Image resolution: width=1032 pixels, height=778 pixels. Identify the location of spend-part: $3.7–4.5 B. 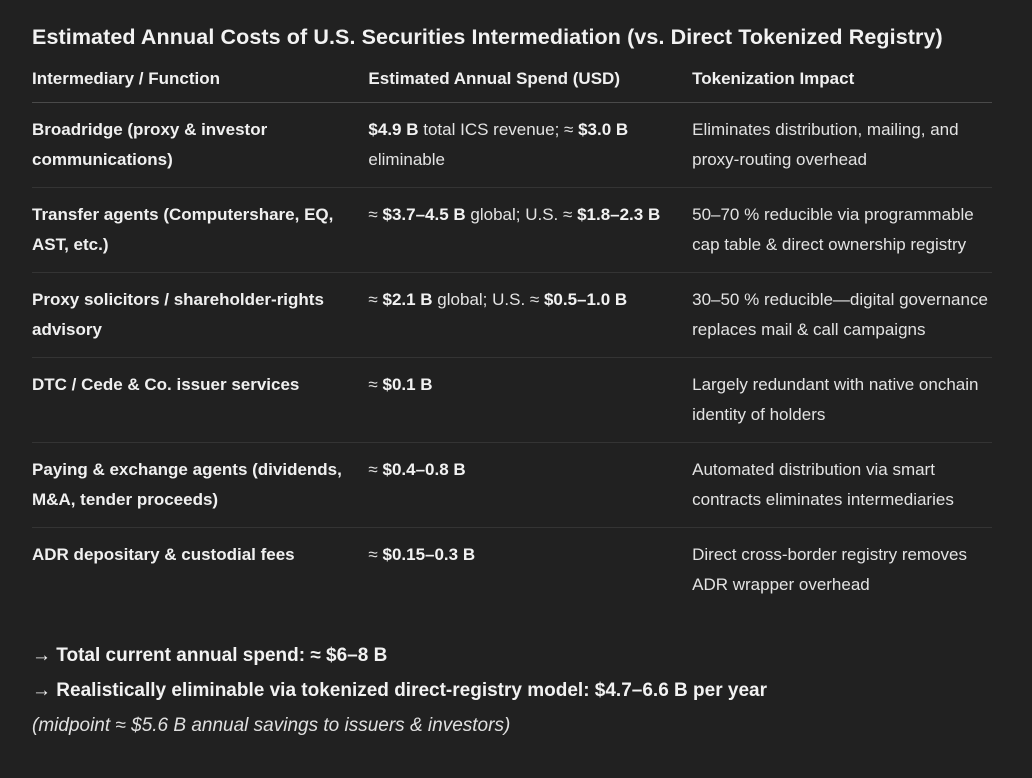
(424, 214).